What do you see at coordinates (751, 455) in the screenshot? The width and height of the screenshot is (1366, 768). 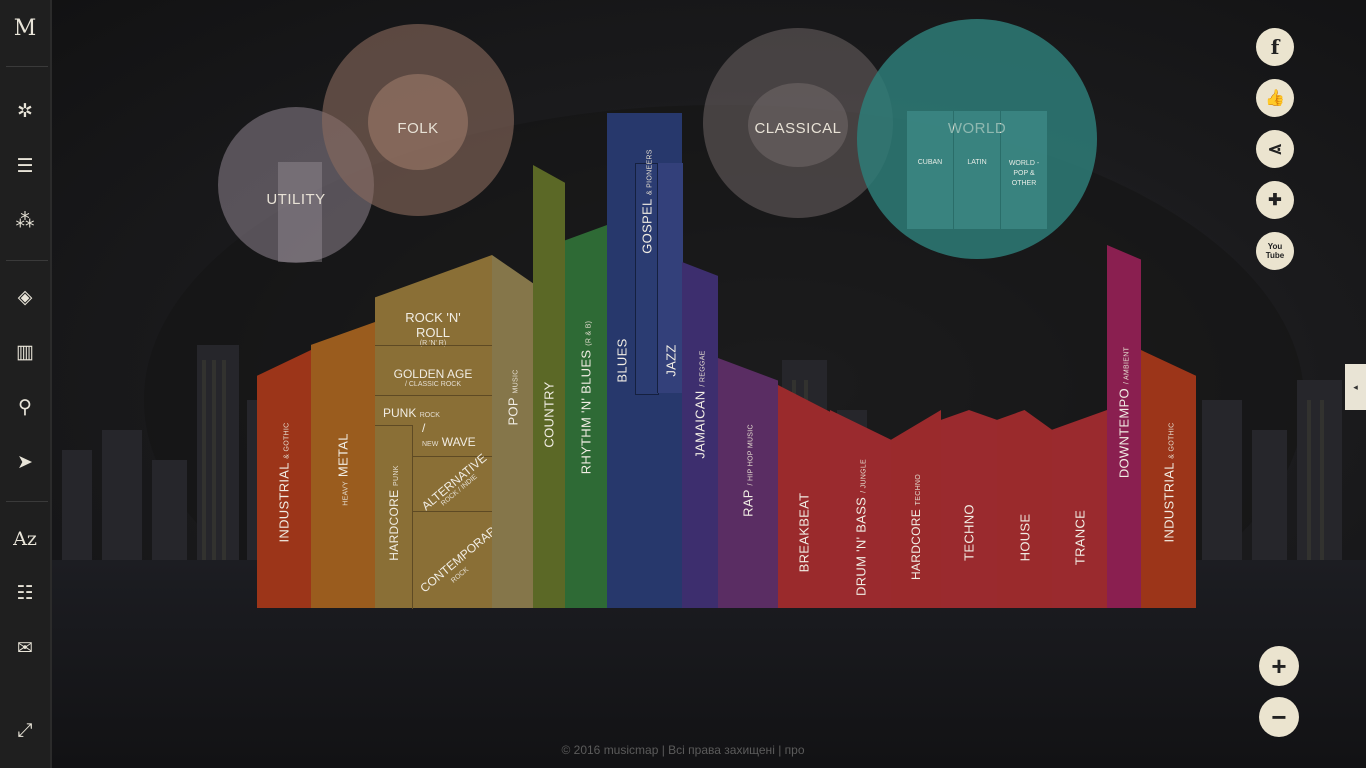 I see `genre-sublabel: / HIP HOP MUSIC` at bounding box center [751, 455].